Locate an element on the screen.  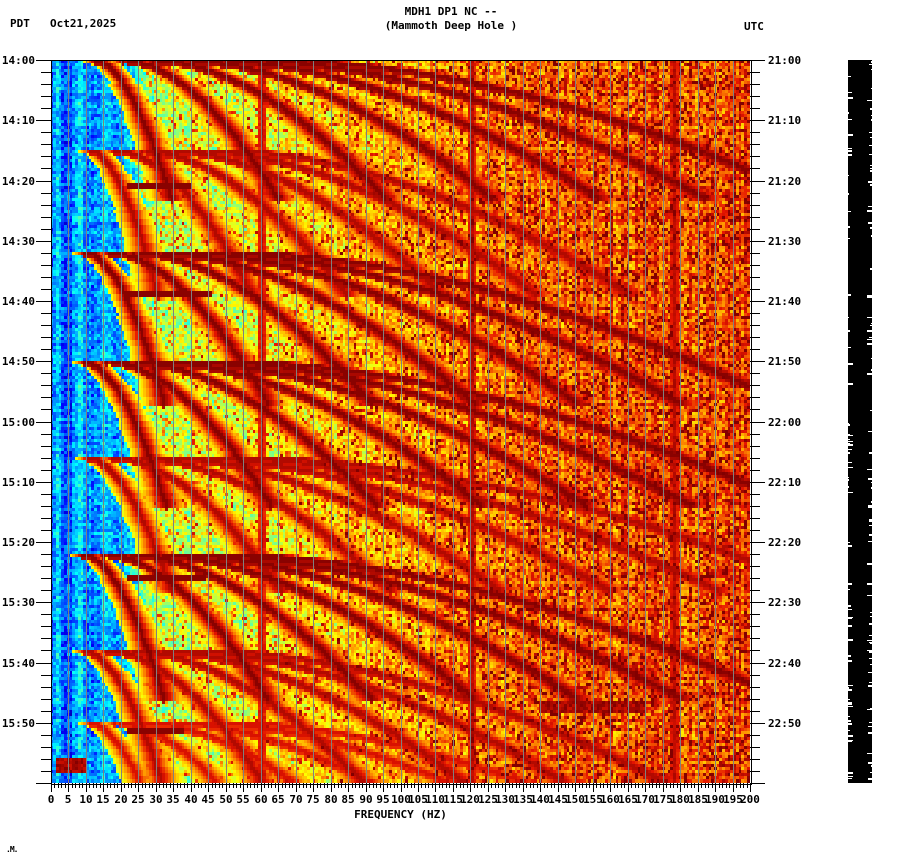
x-tick-label: 160 is located at coordinates (610, 799).